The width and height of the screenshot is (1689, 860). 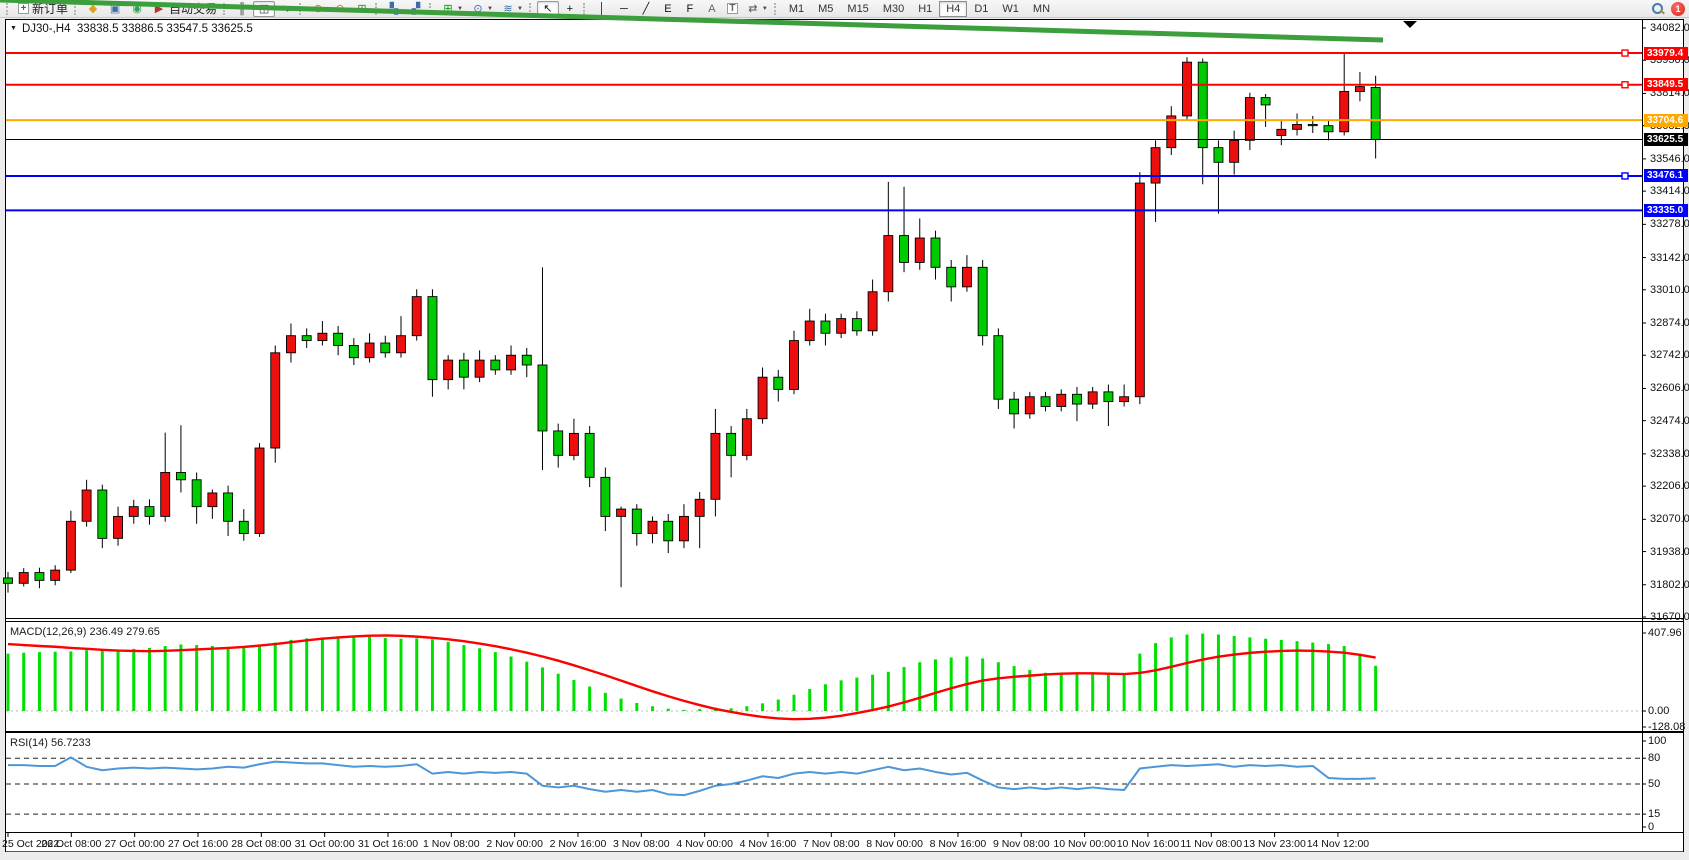 I want to click on navigator-icon: ◉, so click(x=137, y=8).